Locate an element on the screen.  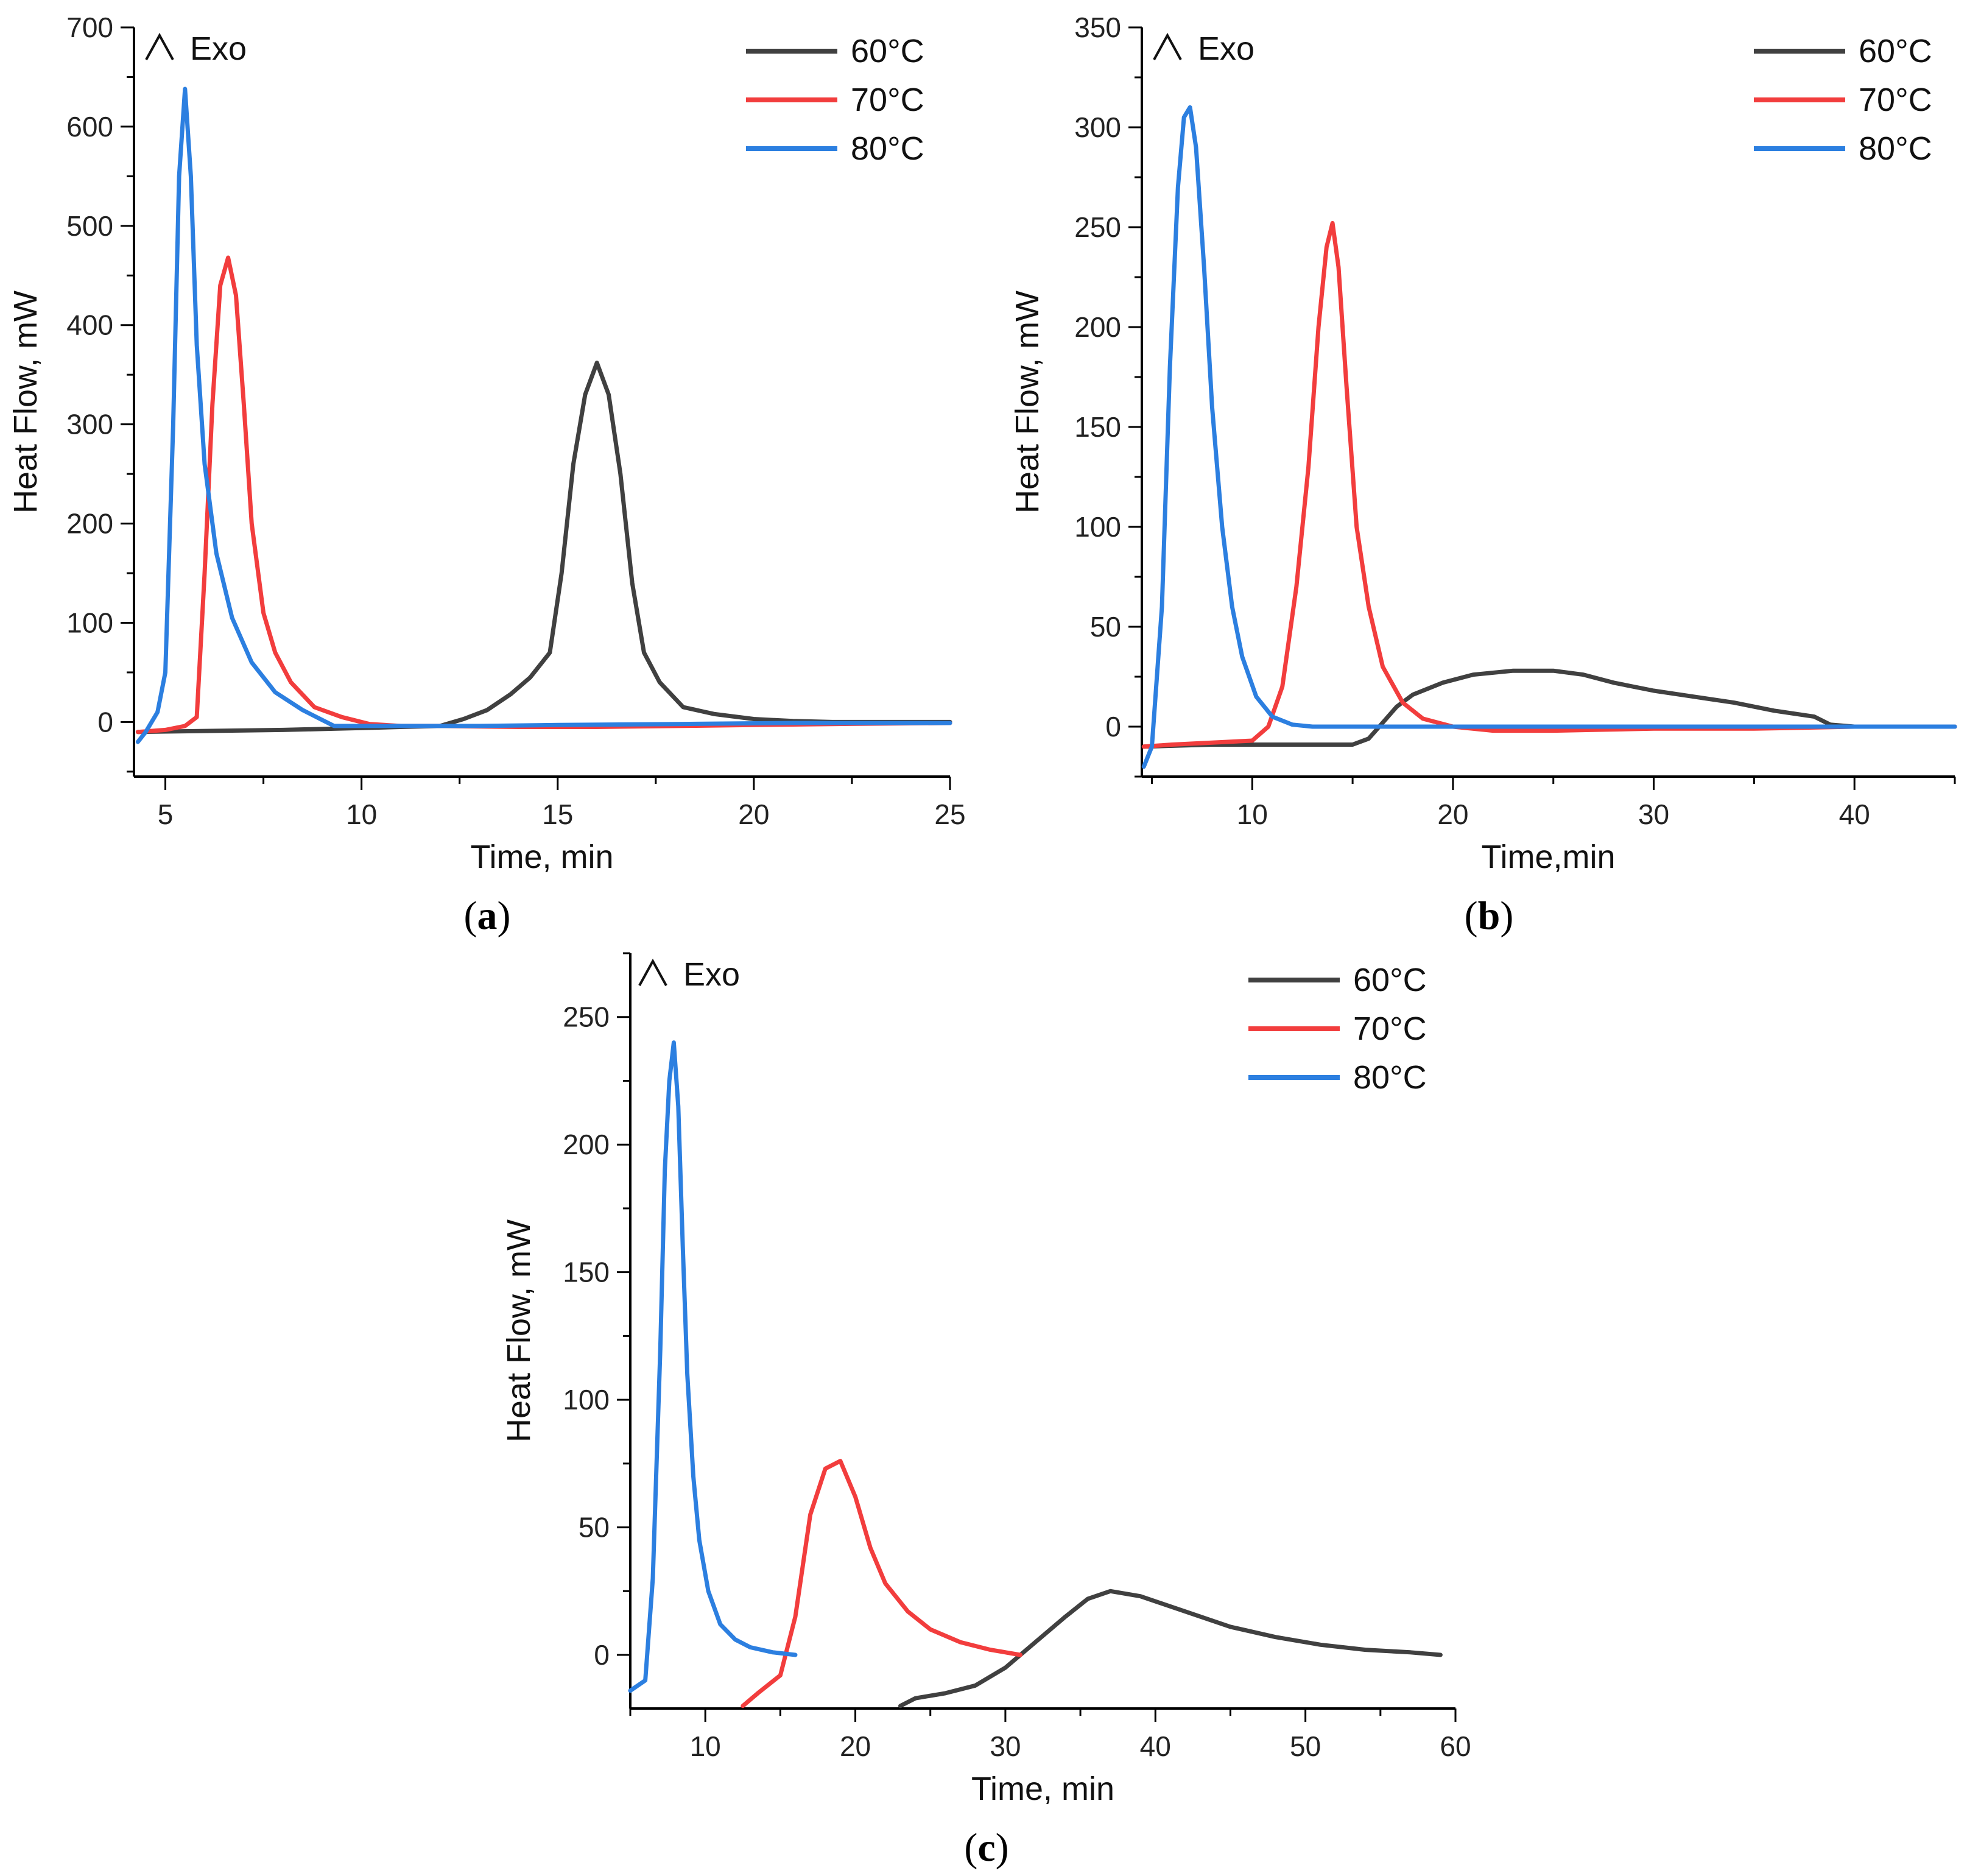
caption-letter: a is located at coordinates (487, 916).